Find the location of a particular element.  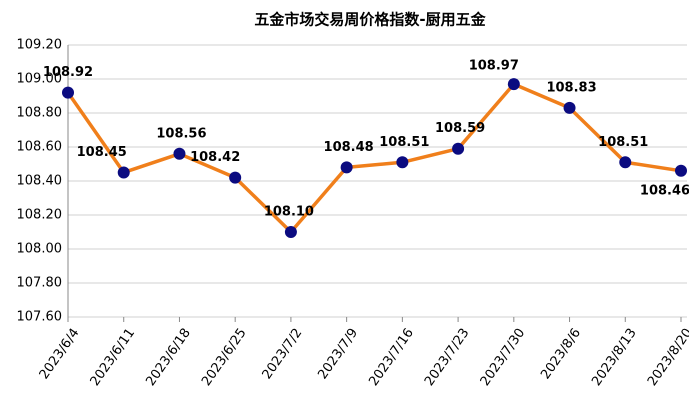

value-label: 108.92 is located at coordinates (68, 72).